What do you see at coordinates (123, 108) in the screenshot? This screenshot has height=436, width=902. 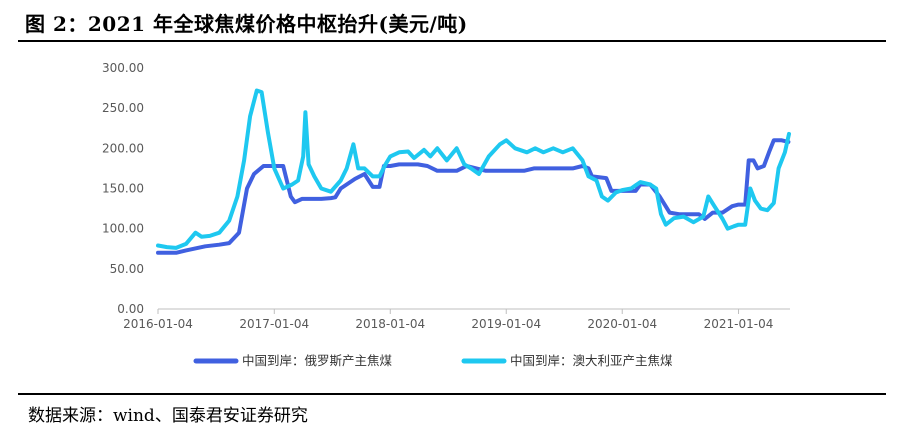 I see `y-tick-label: 250.00` at bounding box center [123, 108].